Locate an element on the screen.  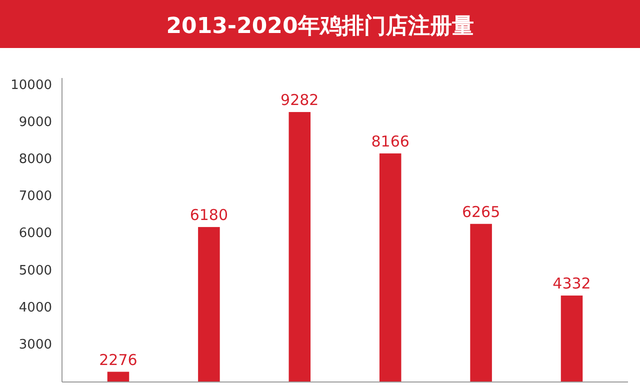
data-label: 8166 is located at coordinates (390, 141).